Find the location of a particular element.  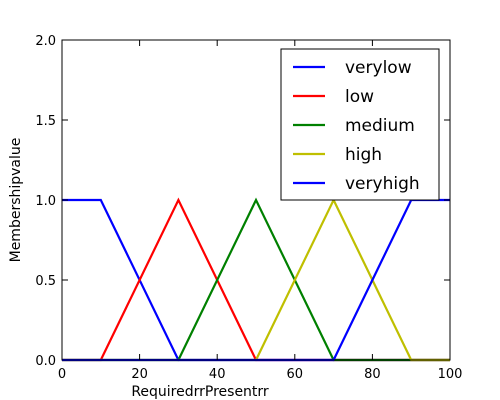

y-tick-label: 0.5 is located at coordinates (45, 281).